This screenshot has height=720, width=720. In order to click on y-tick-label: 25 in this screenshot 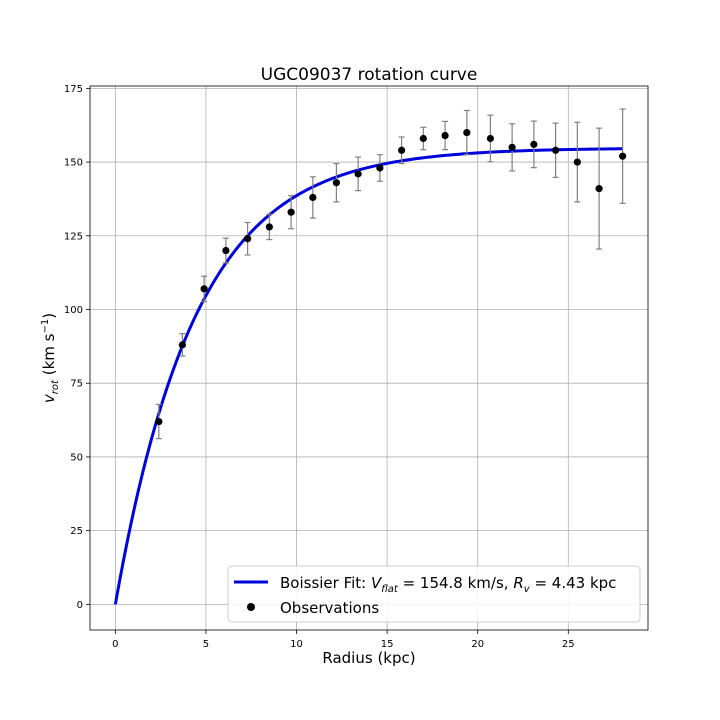, I will do `click(76, 531)`.